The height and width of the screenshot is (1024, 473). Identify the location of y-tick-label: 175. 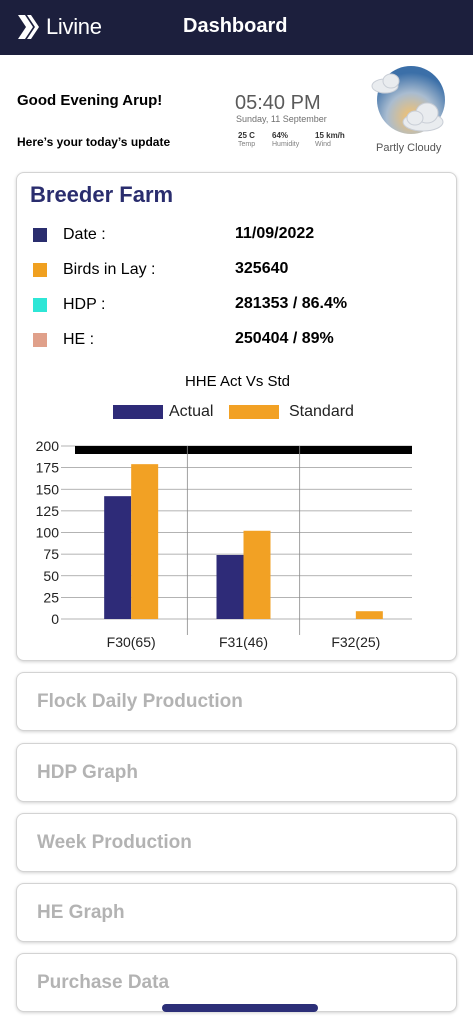
(48, 468).